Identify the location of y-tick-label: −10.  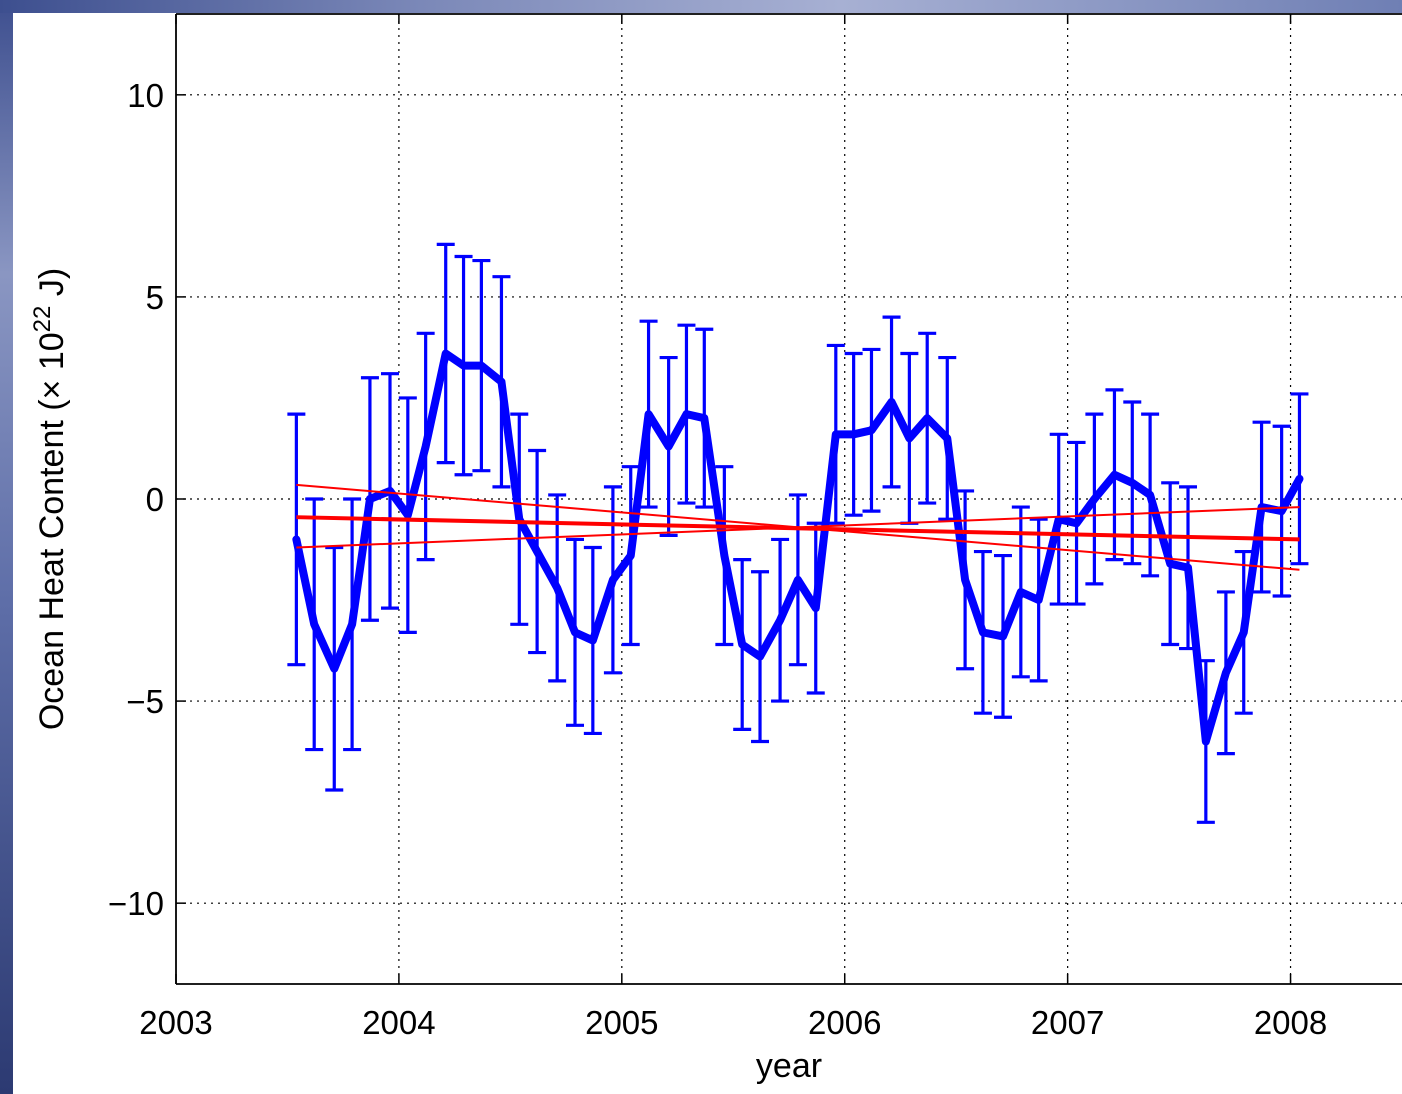
(136, 903).